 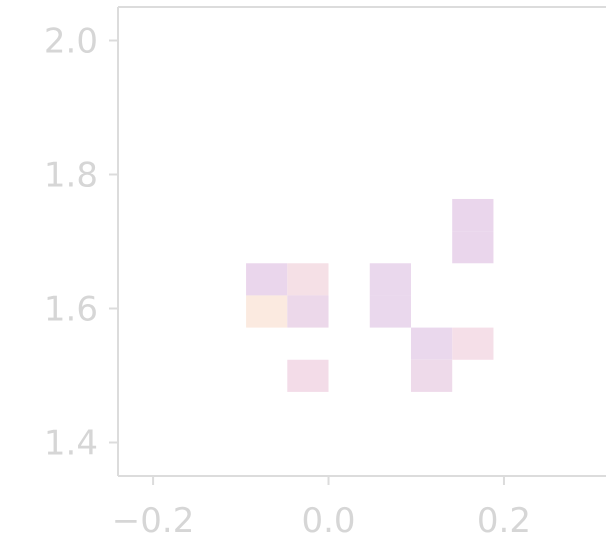 I want to click on x-tick-label: 0.0, so click(x=328, y=521).